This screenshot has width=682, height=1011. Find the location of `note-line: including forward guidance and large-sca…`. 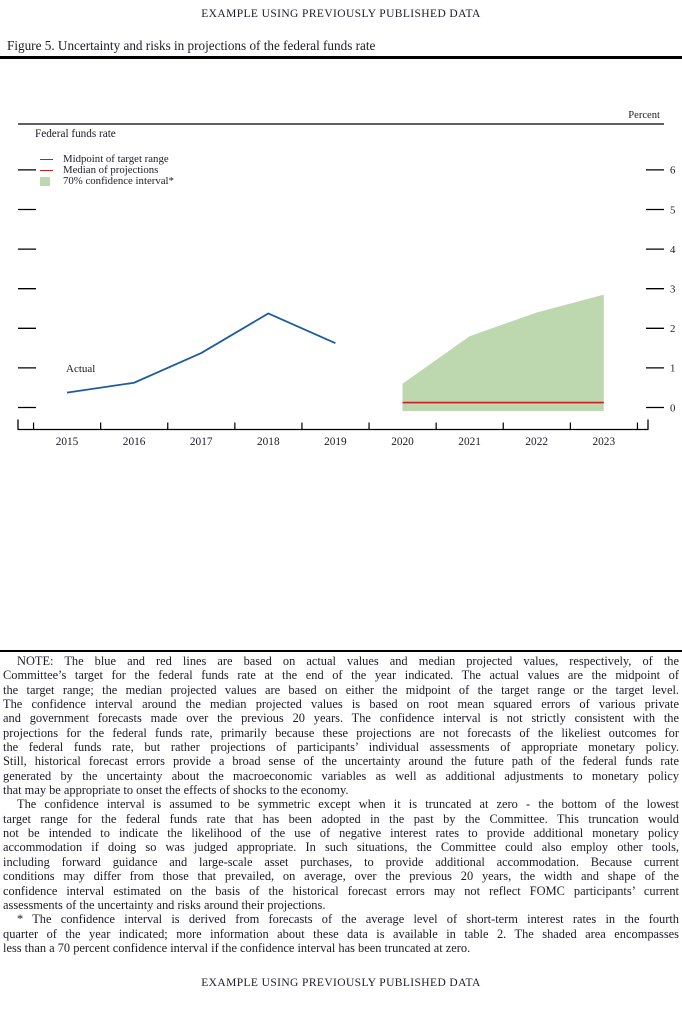

note-line: including forward guidance and large-sca… is located at coordinates (341, 861).